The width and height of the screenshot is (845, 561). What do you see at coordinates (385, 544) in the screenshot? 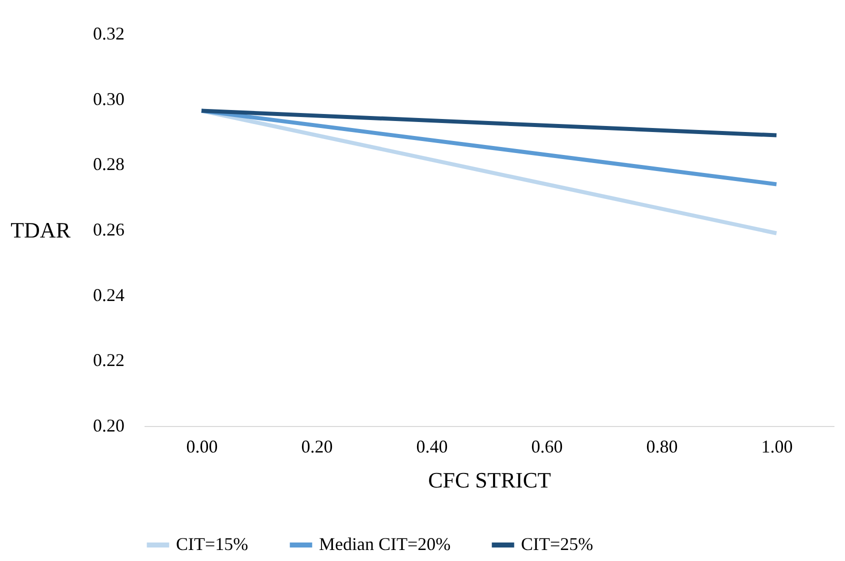
I see `legend-label: Median CIT=20%` at bounding box center [385, 544].